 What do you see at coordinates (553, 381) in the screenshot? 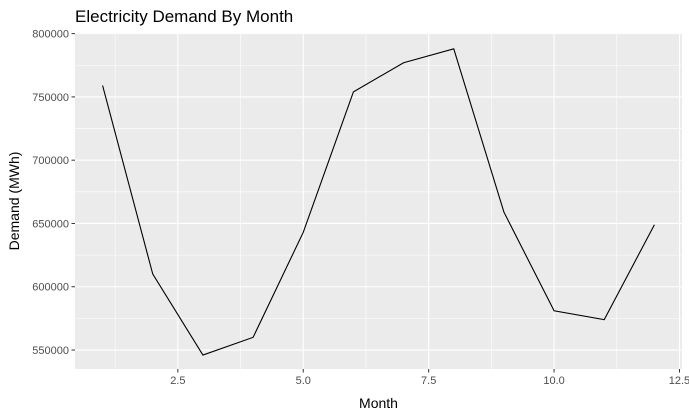
I see `x-tick-label: 10.0` at bounding box center [553, 381].